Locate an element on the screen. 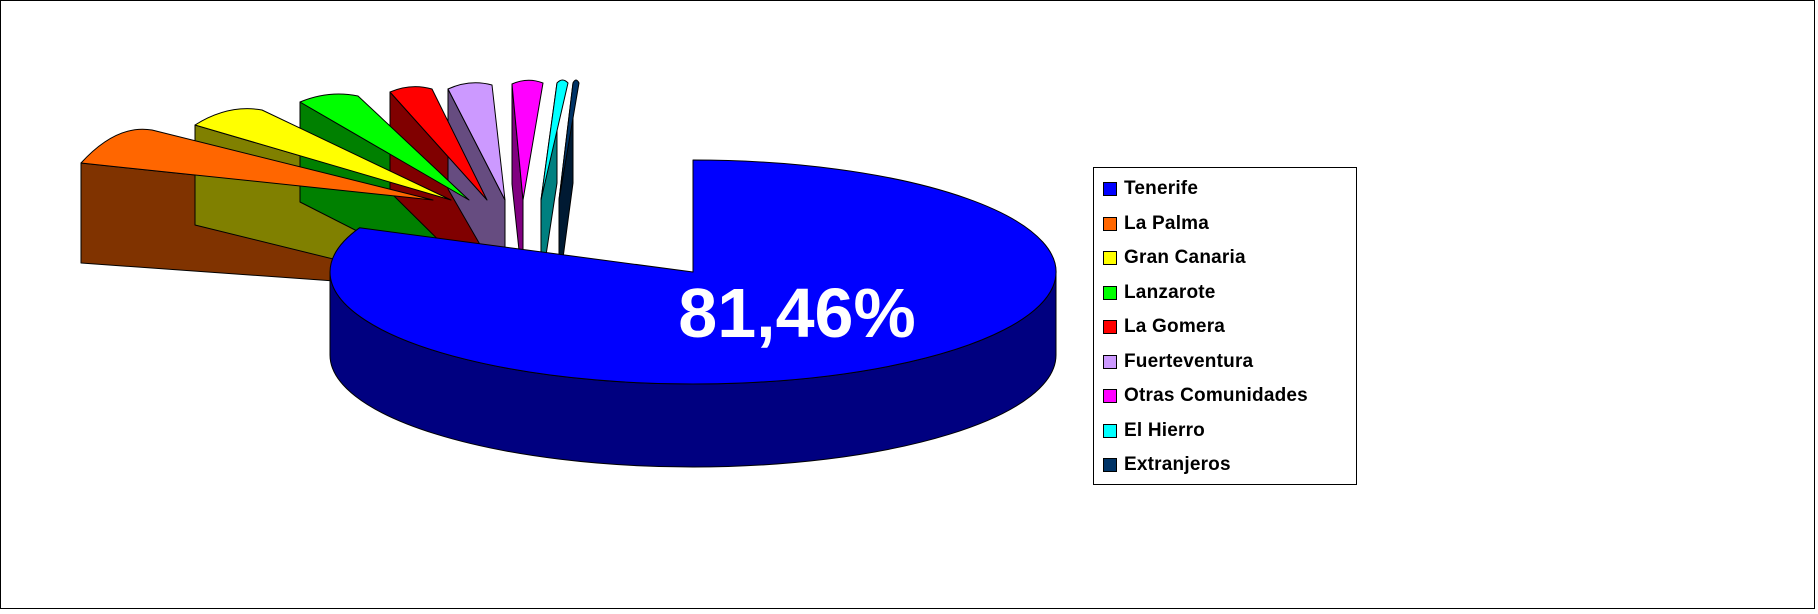 Image resolution: width=1818 pixels, height=614 pixels. slice-top-lanzarote is located at coordinates (384, 147).